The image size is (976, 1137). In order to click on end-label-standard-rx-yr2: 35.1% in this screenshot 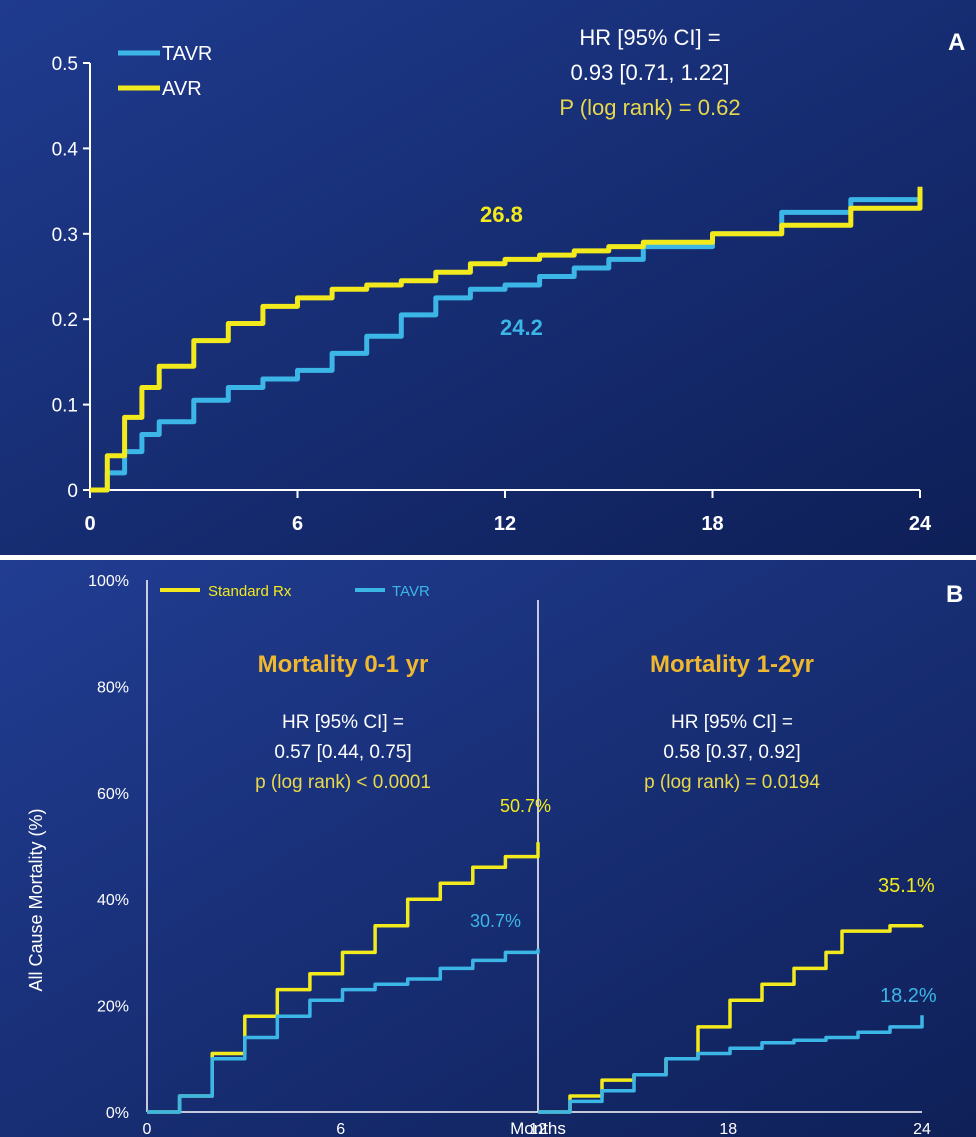, I will do `click(906, 886)`.